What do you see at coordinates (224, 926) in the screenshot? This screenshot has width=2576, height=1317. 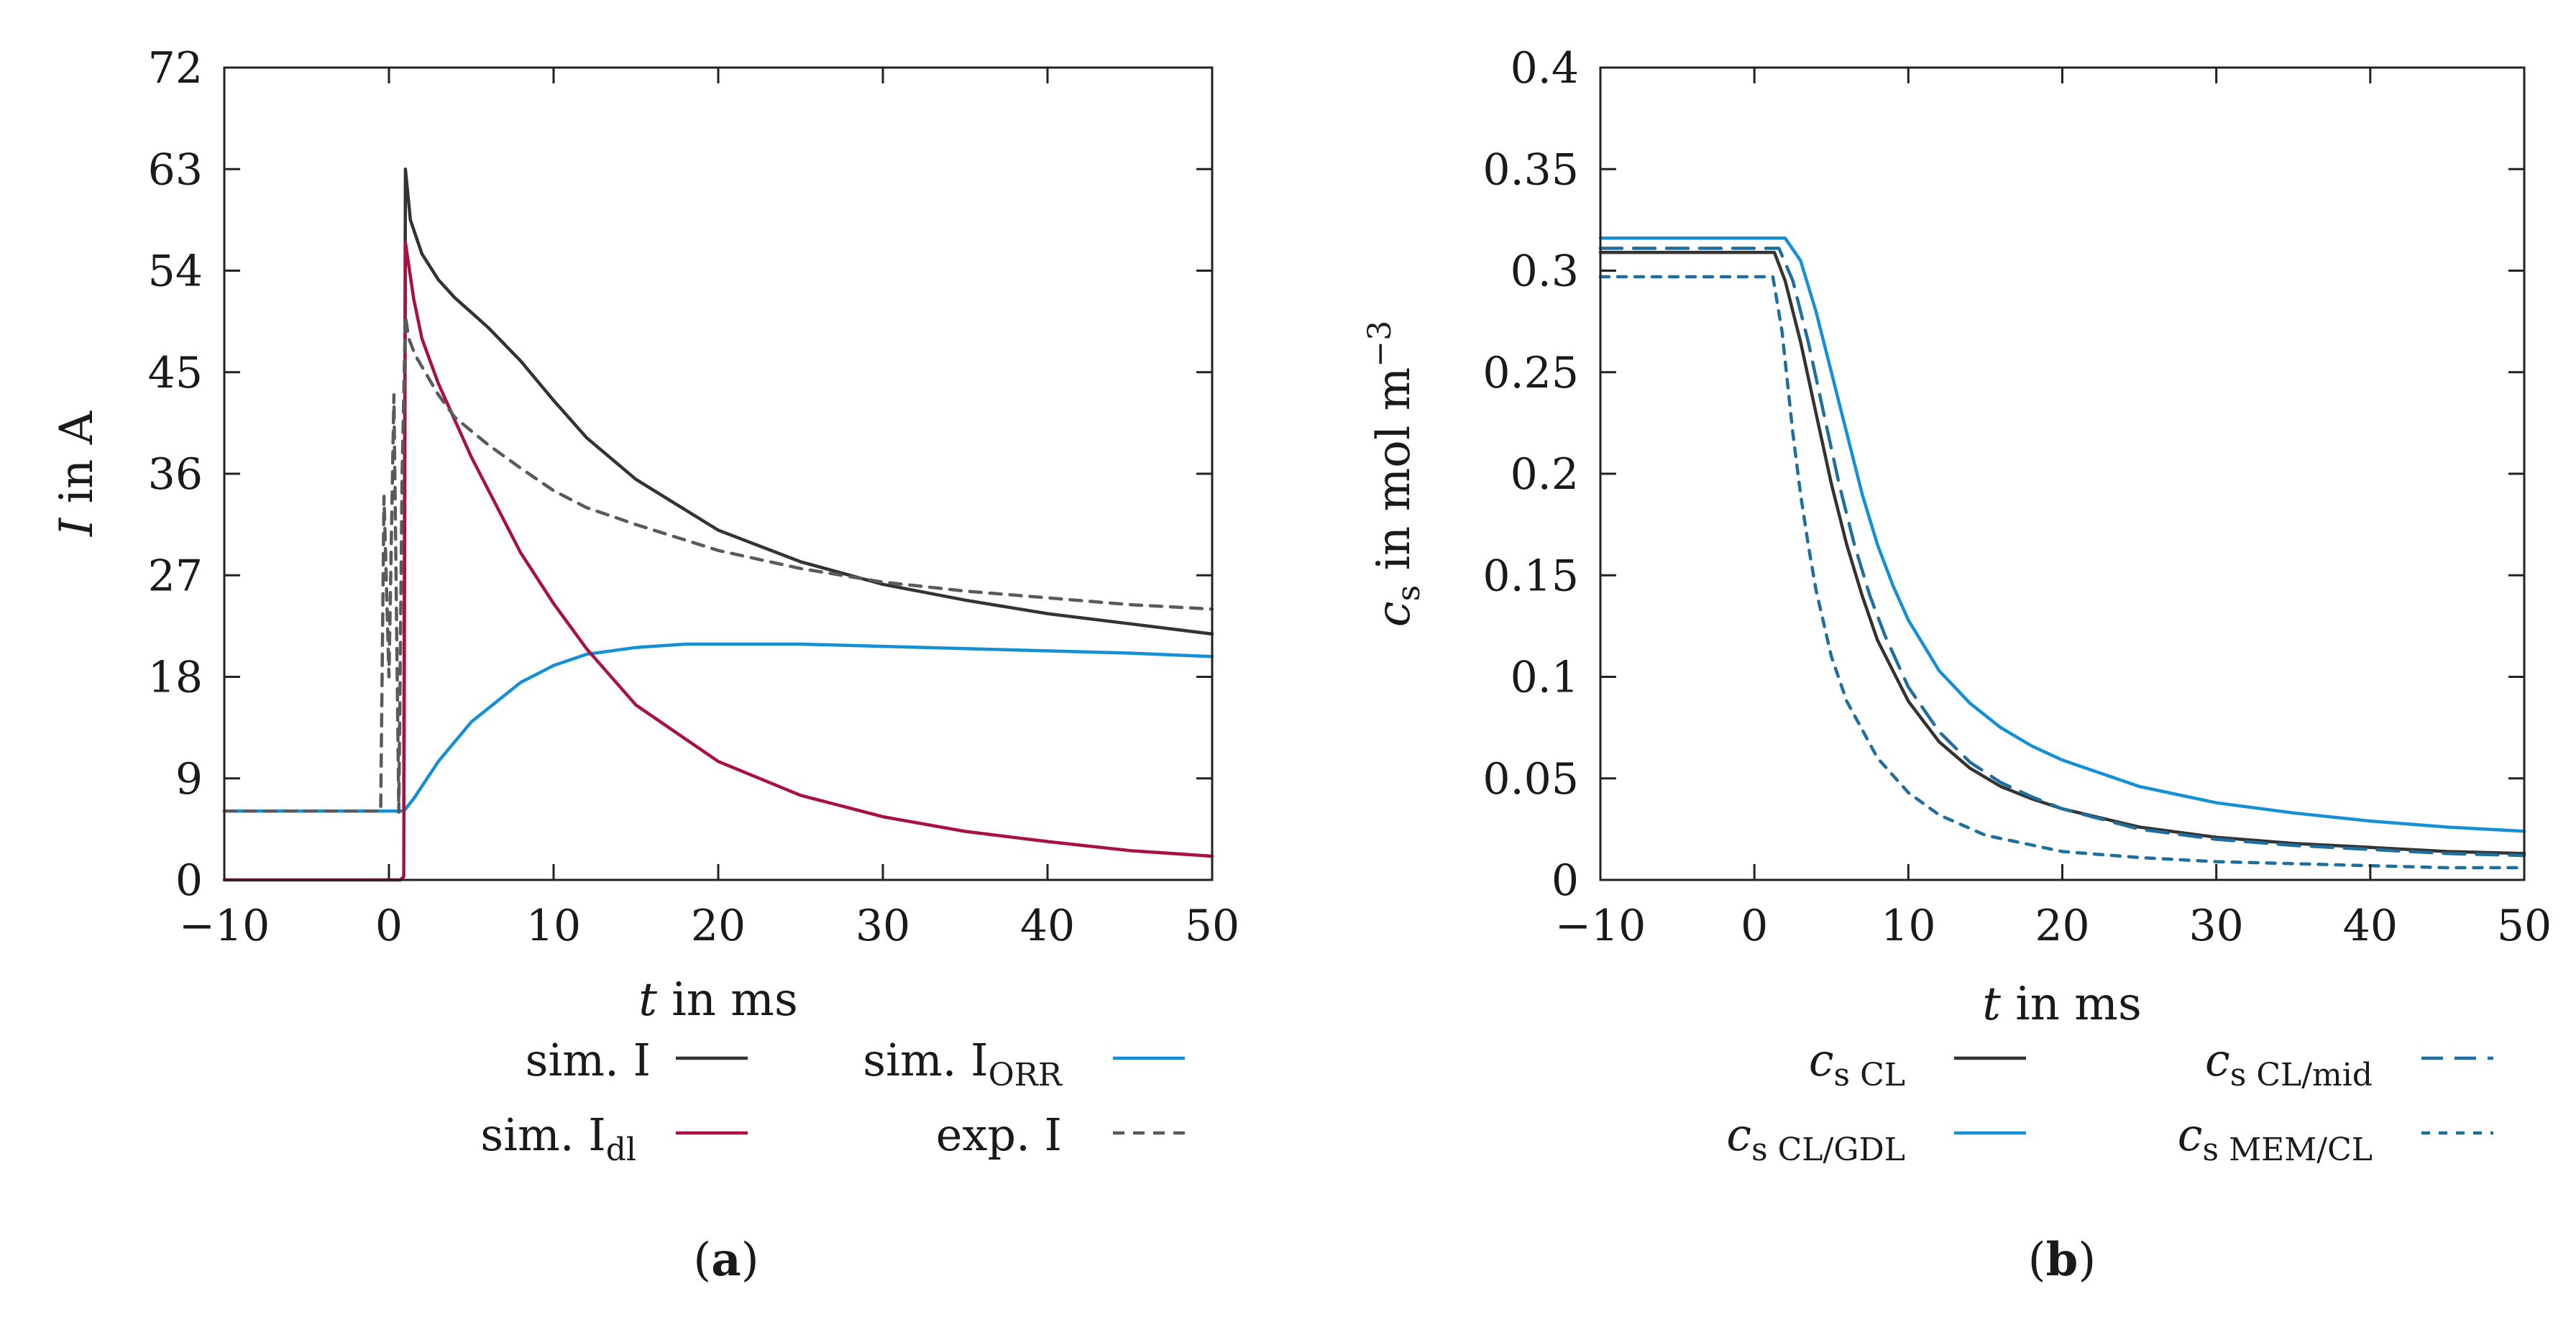 I see `panel-a-x-tick-label: −10` at bounding box center [224, 926].